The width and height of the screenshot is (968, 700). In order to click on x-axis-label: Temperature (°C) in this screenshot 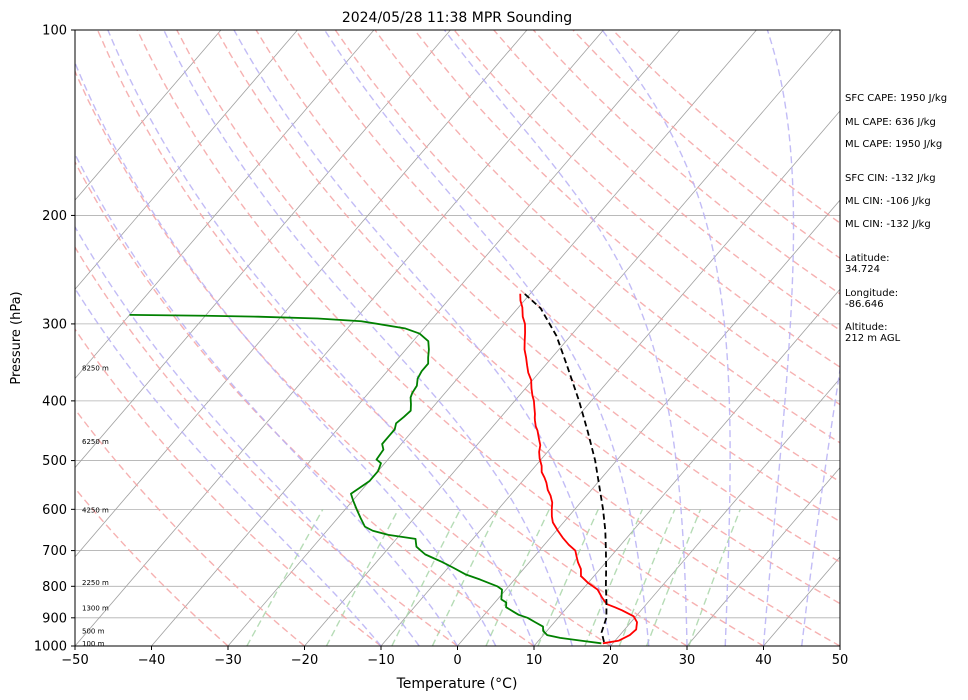, I will do `click(457, 684)`.